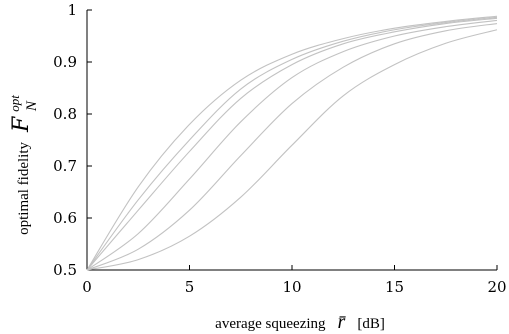 This screenshot has width=509, height=334. I want to click on y-axis-title: optimal fidelity F opt N, so click(23, 163).